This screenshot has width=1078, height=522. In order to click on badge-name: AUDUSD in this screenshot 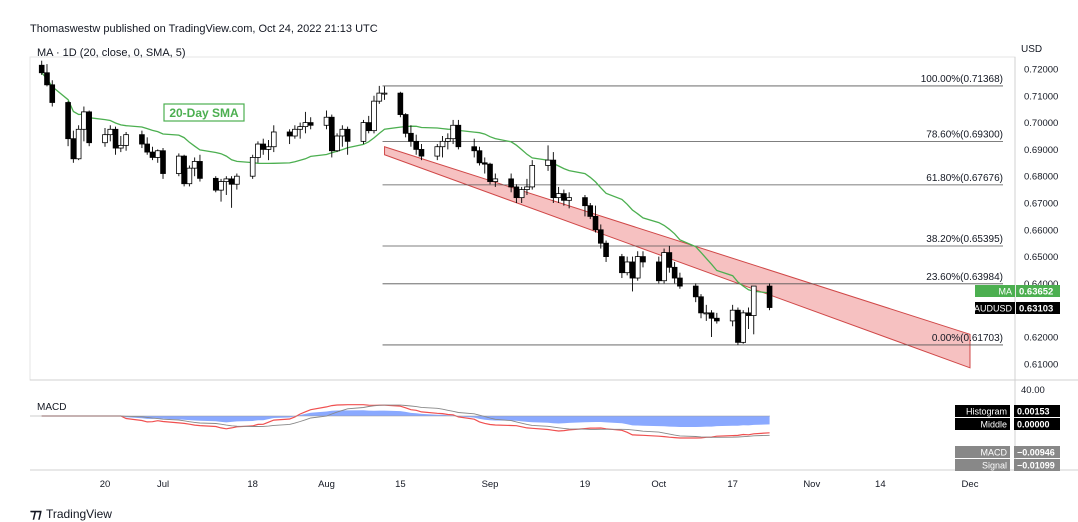, I will do `click(993, 309)`.